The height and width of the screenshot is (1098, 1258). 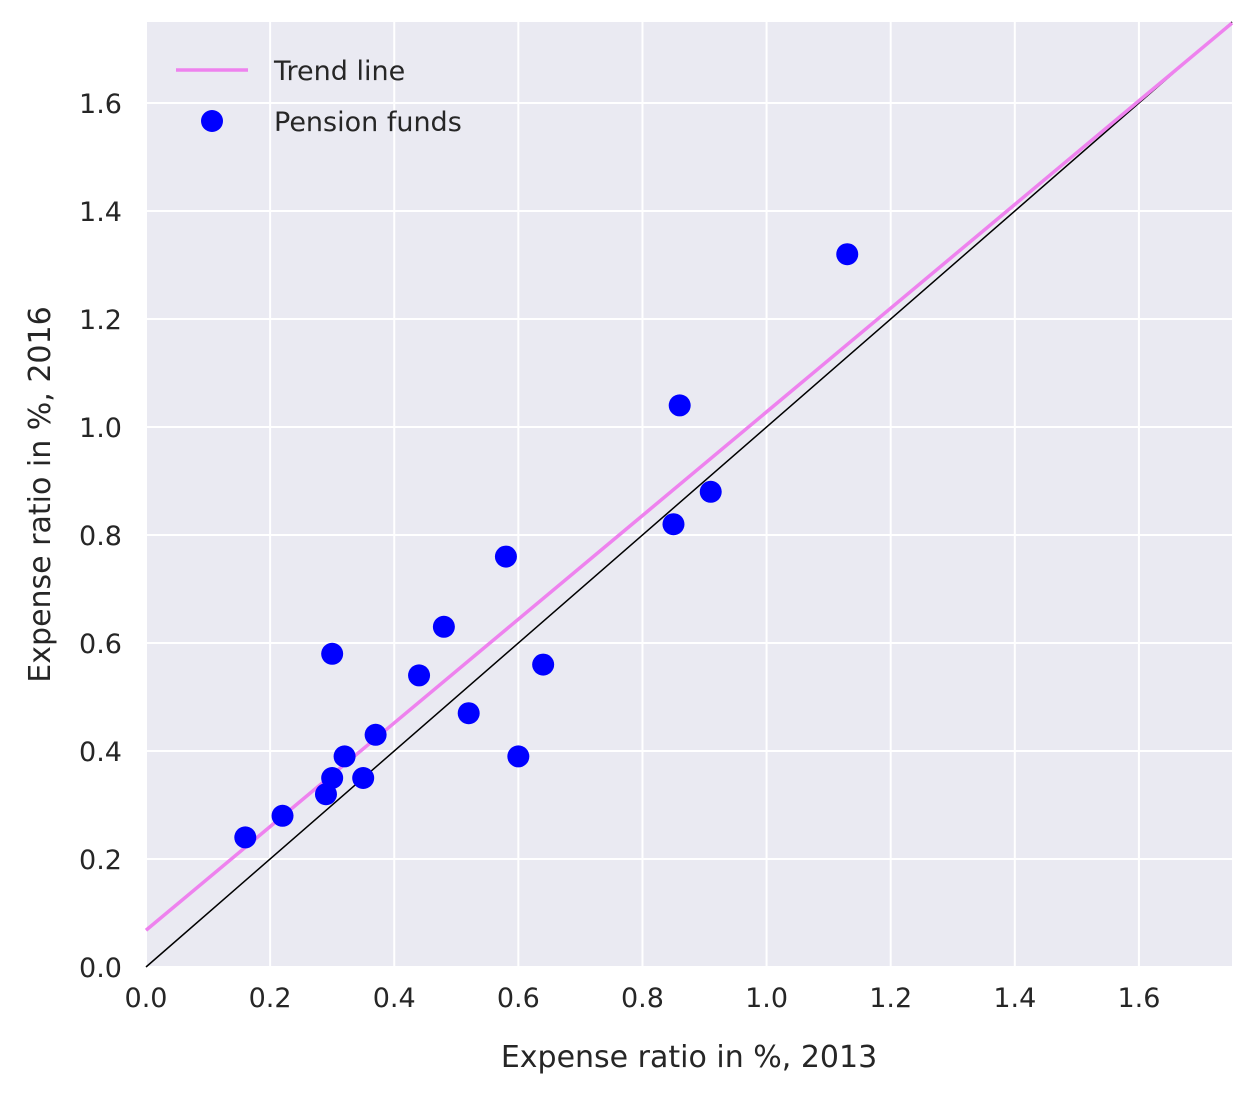 What do you see at coordinates (394, 998) in the screenshot?
I see `x-tick-label: 0.4` at bounding box center [394, 998].